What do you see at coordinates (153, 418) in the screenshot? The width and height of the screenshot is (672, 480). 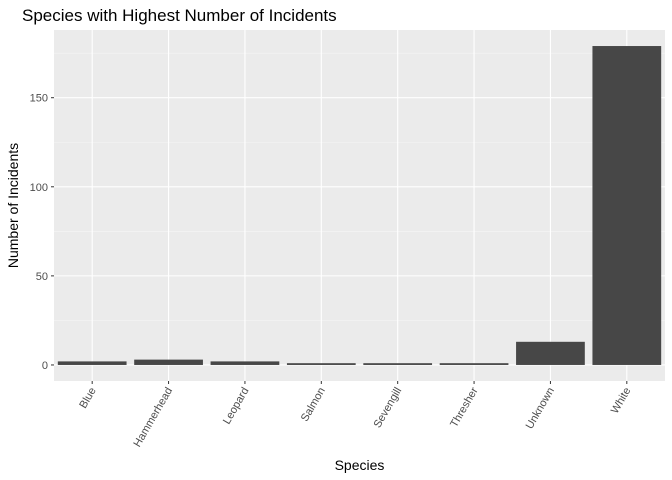 I see `x-tick-label: Hammerhead` at bounding box center [153, 418].